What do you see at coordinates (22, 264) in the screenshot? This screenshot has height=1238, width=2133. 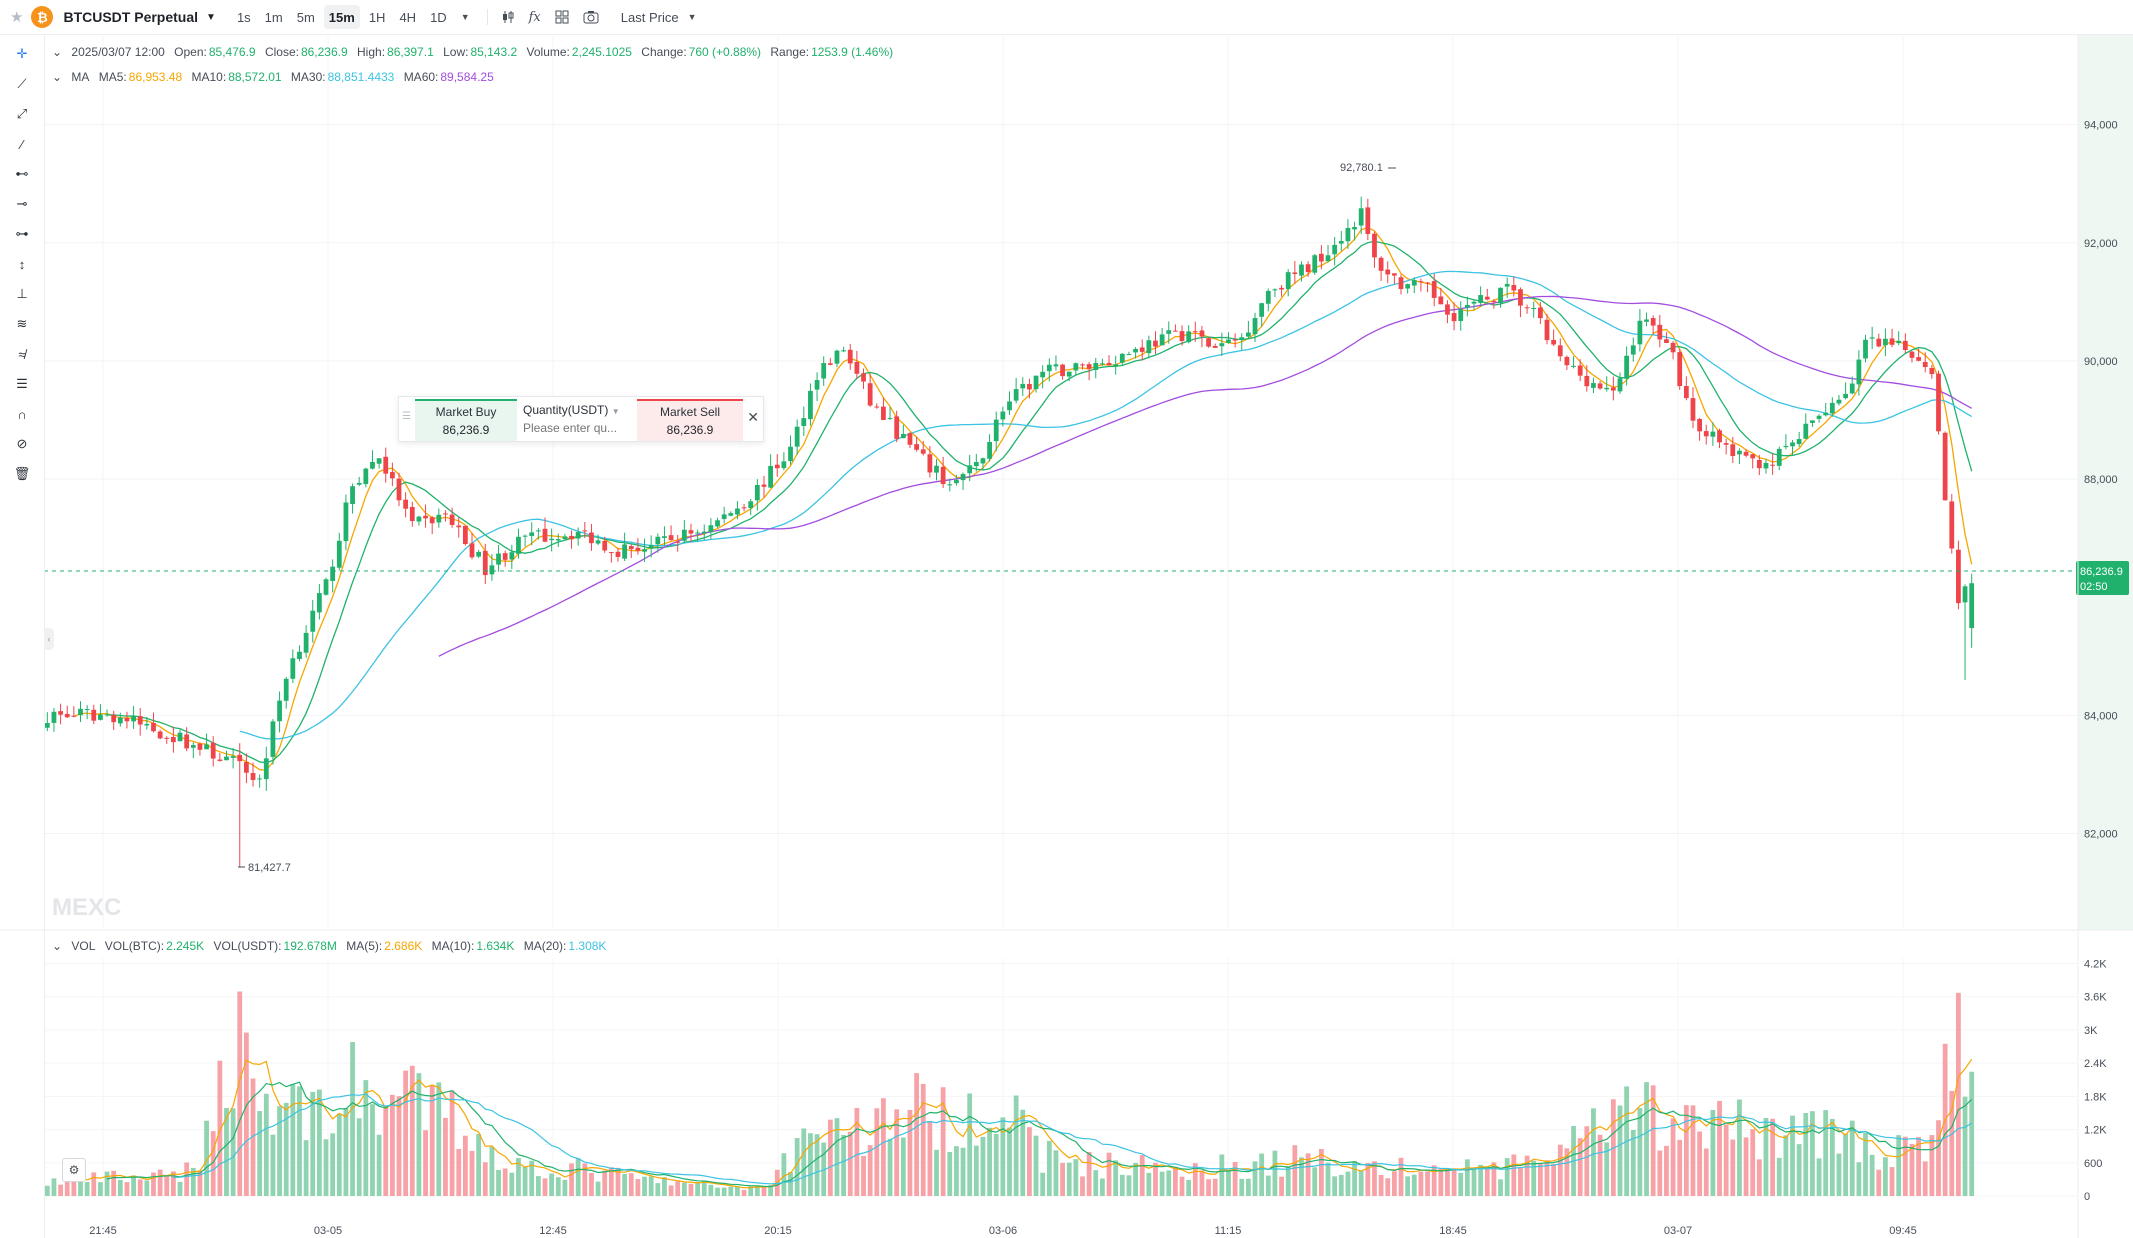 I see `vertical-line-icon: ↕` at bounding box center [22, 264].